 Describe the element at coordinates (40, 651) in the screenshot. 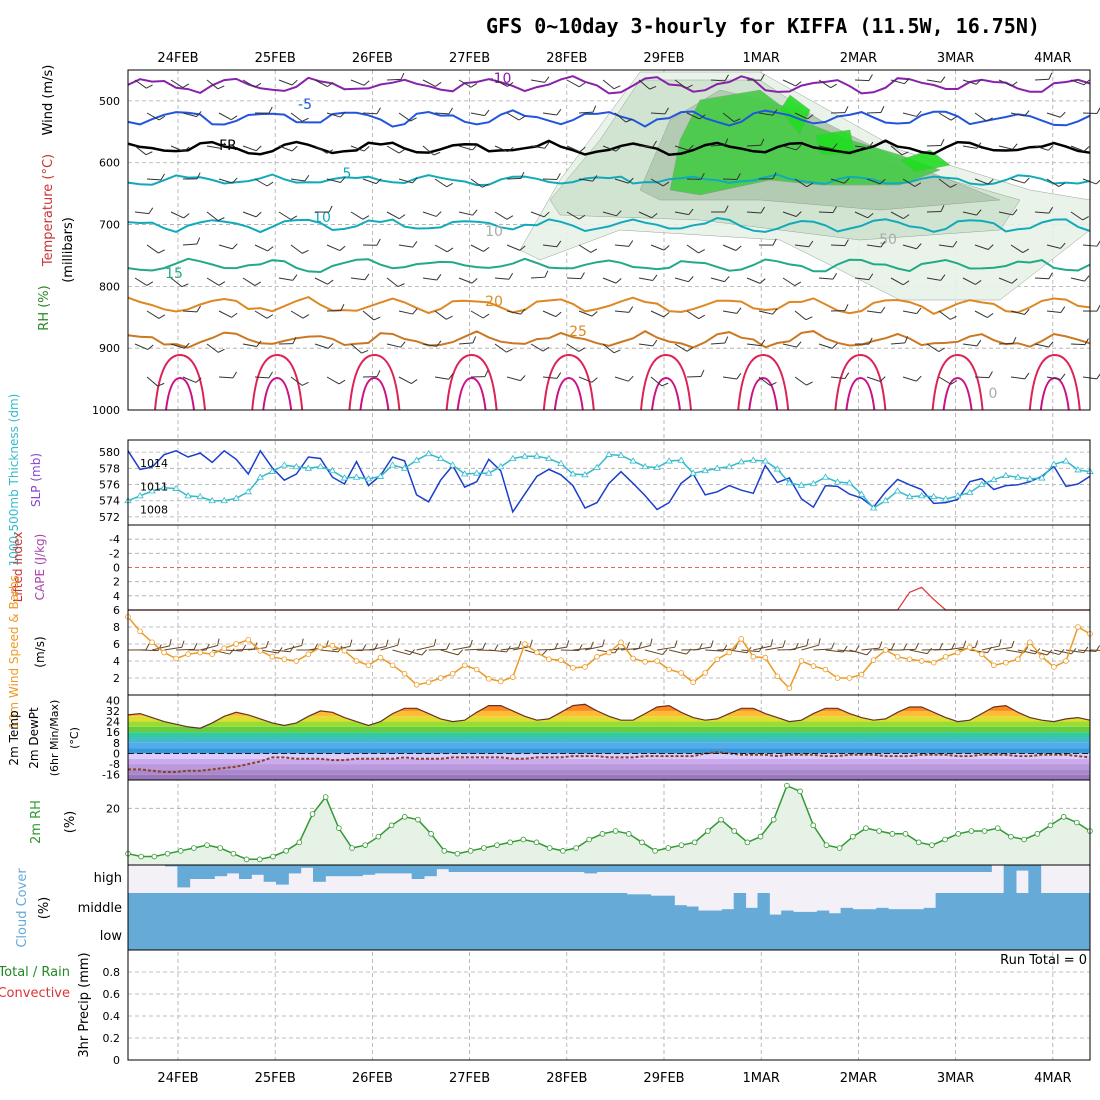

I see `y-axis-label: (m/s)` at that location.